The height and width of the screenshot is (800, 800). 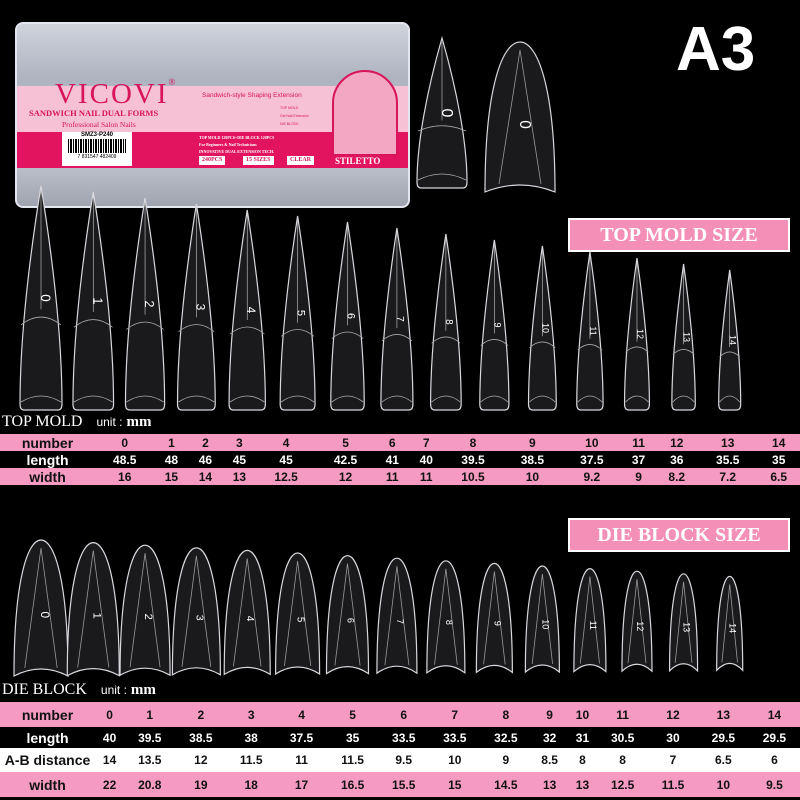 I want to click on nail-size-number: 14, so click(x=733, y=340).